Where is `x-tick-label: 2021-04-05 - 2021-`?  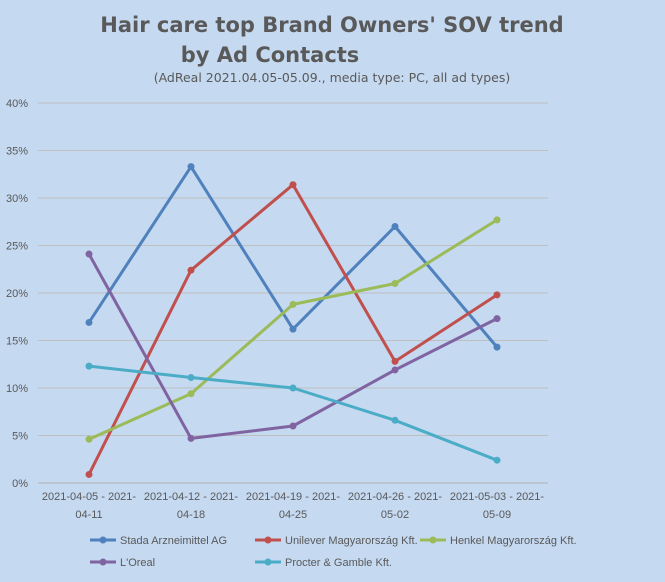
x-tick-label: 2021-04-05 - 2021- is located at coordinates (89, 497).